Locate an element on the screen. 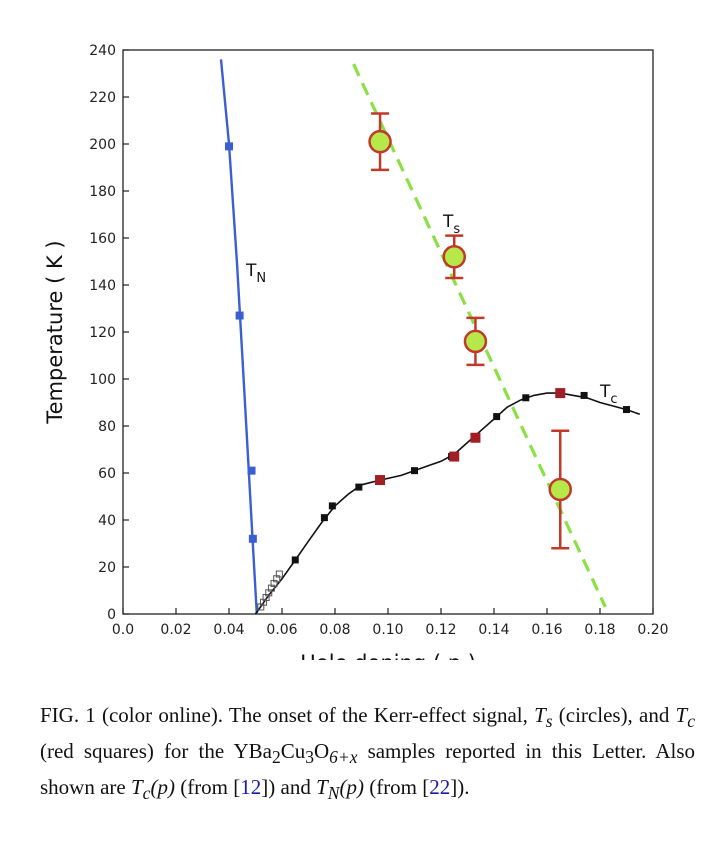 This screenshot has height=859, width=717. tc-curve is located at coordinates (447, 503).